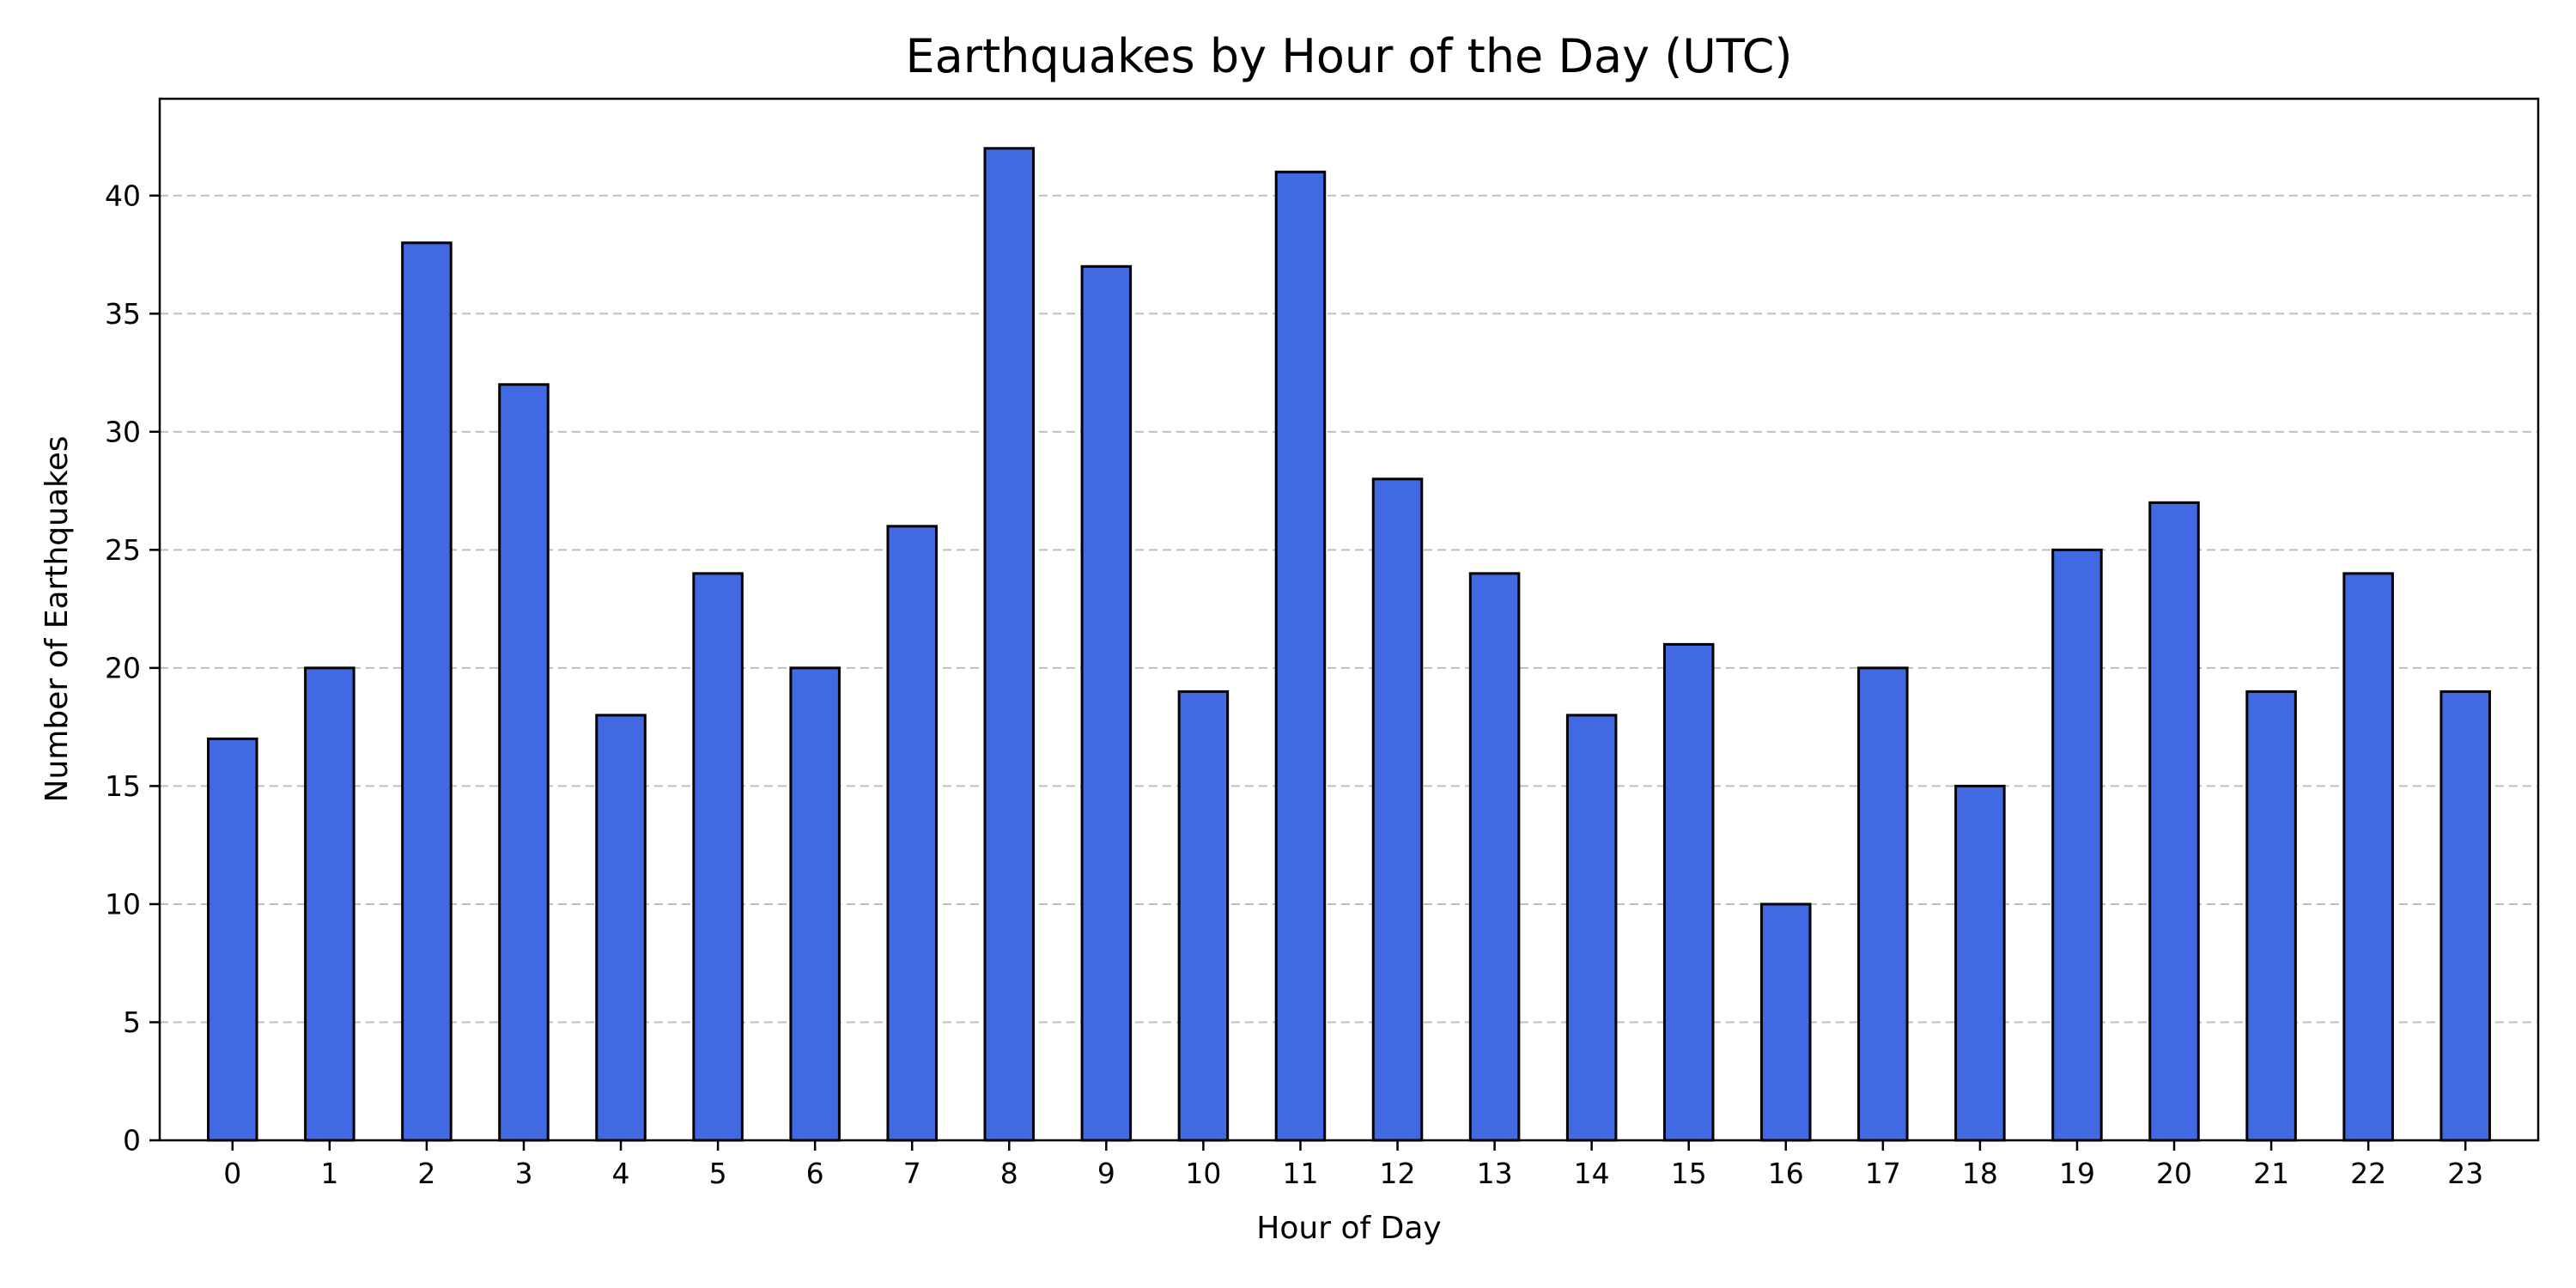 The height and width of the screenshot is (1288, 2576). Describe the element at coordinates (232, 1173) in the screenshot. I see `x-tick-label: 0` at that location.